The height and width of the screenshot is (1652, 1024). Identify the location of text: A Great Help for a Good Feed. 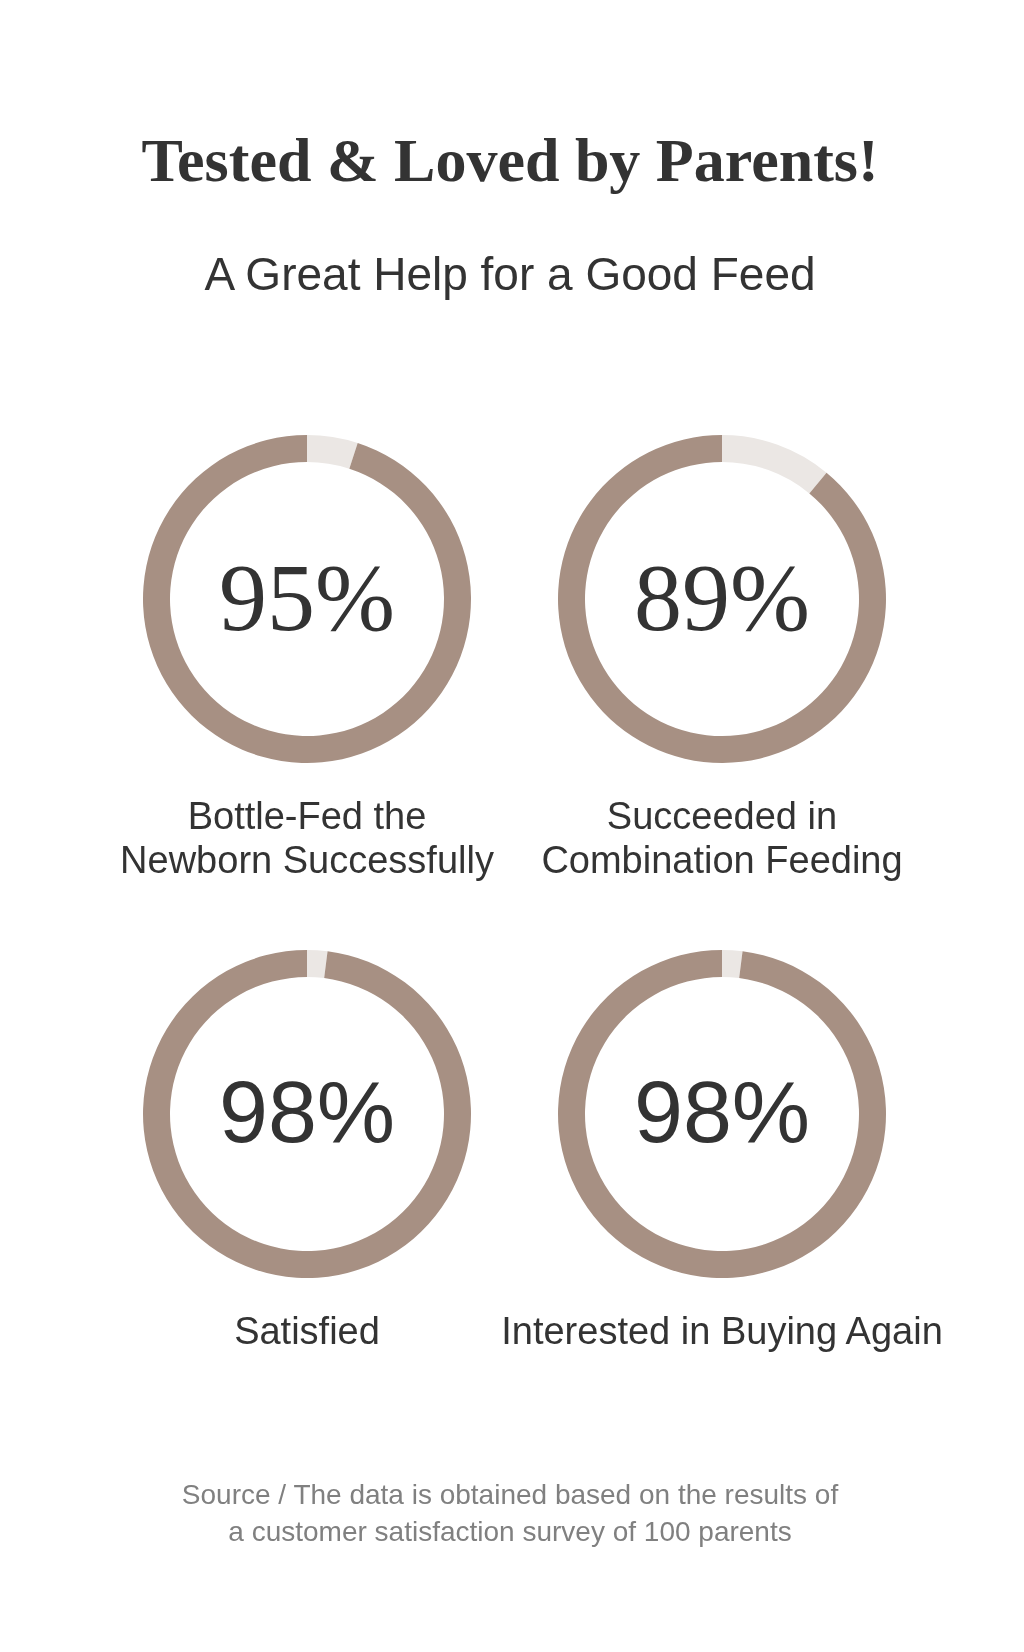
(510, 274).